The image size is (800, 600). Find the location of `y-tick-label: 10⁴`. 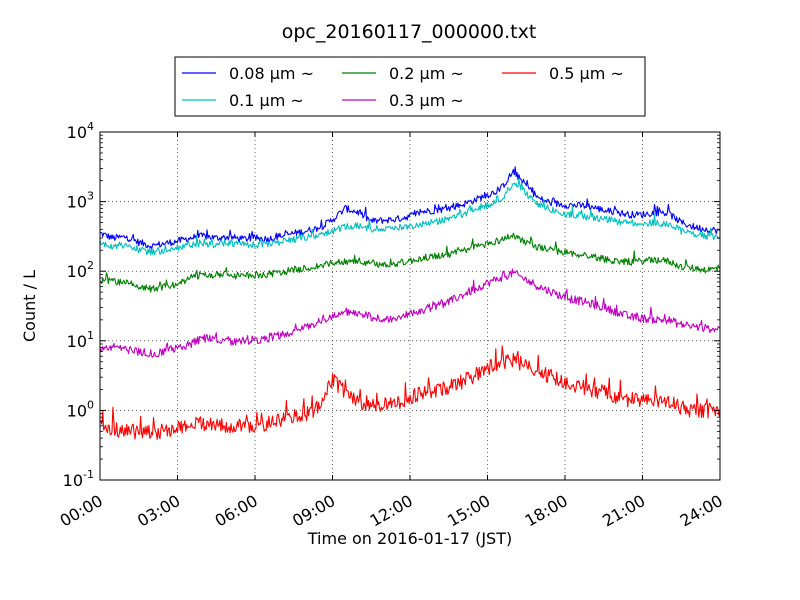

y-tick-label: 10⁴ is located at coordinates (80, 131).